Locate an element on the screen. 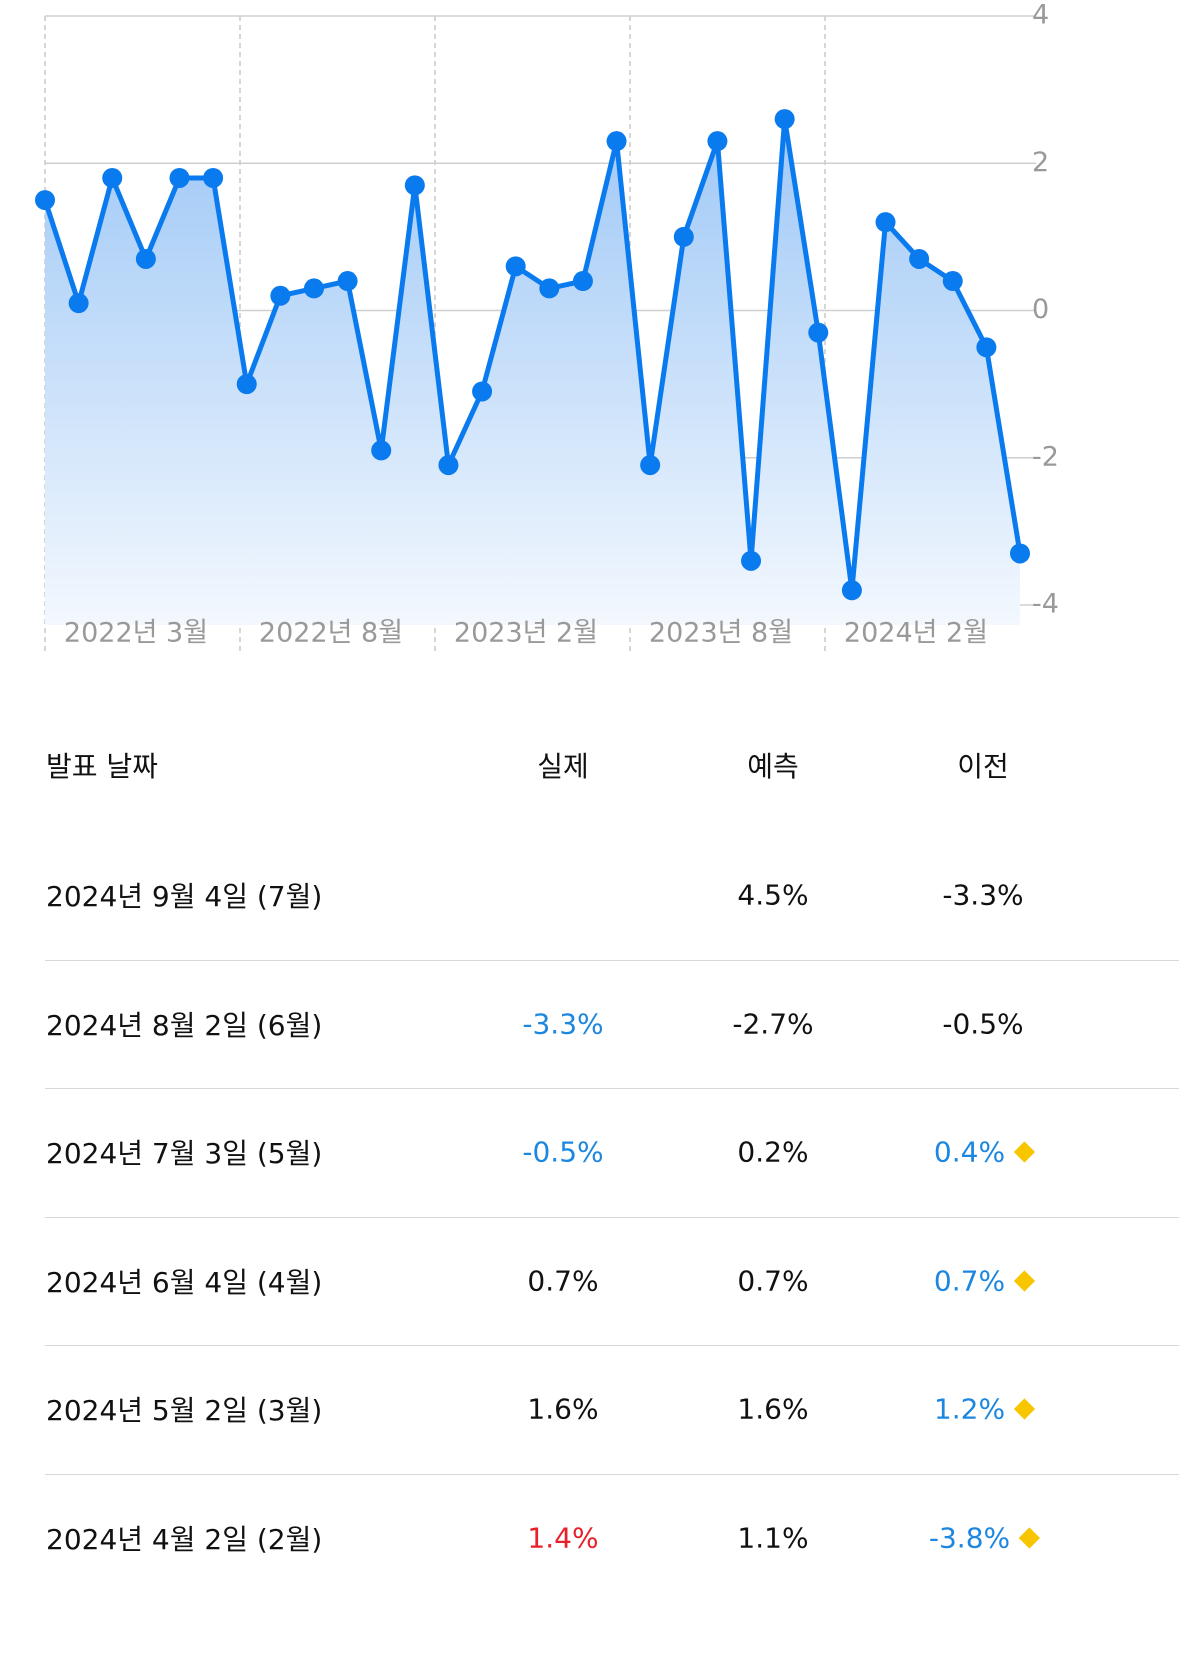 Image resolution: width=1179 pixels, height=1659 pixels. column-header: 실제 is located at coordinates (563, 766).